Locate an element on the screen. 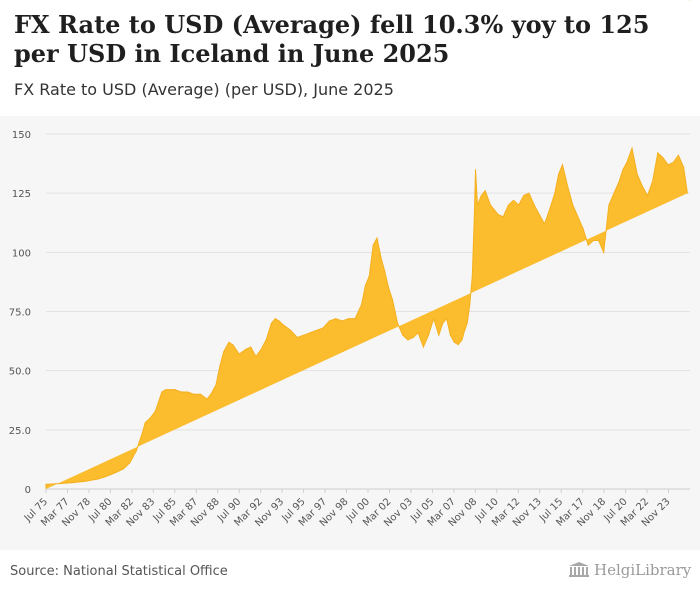  source-note: Source: National Statistical Office is located at coordinates (119, 571).